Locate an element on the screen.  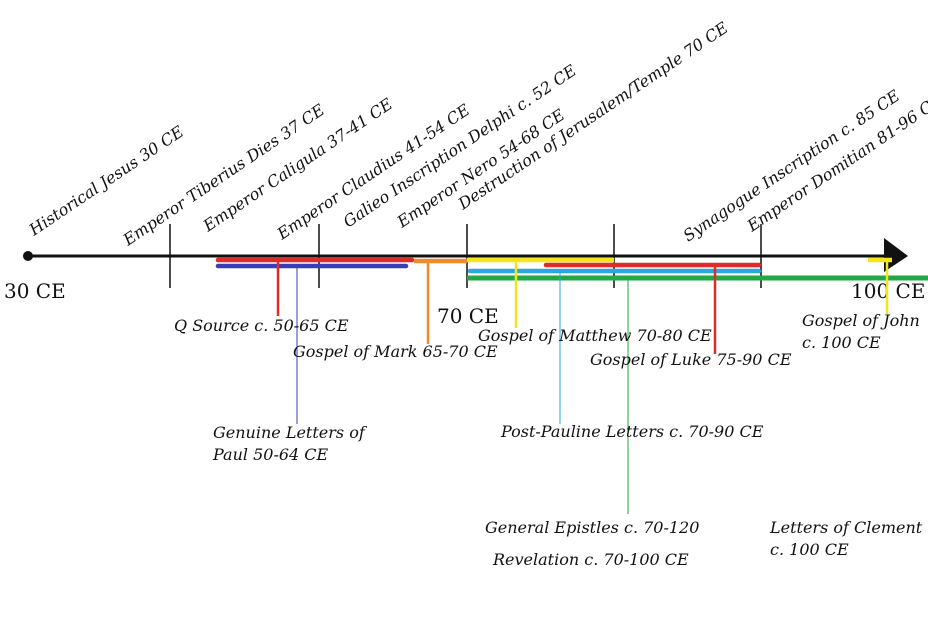
label-john-line1: Gospel of John is located at coordinates (861, 320).